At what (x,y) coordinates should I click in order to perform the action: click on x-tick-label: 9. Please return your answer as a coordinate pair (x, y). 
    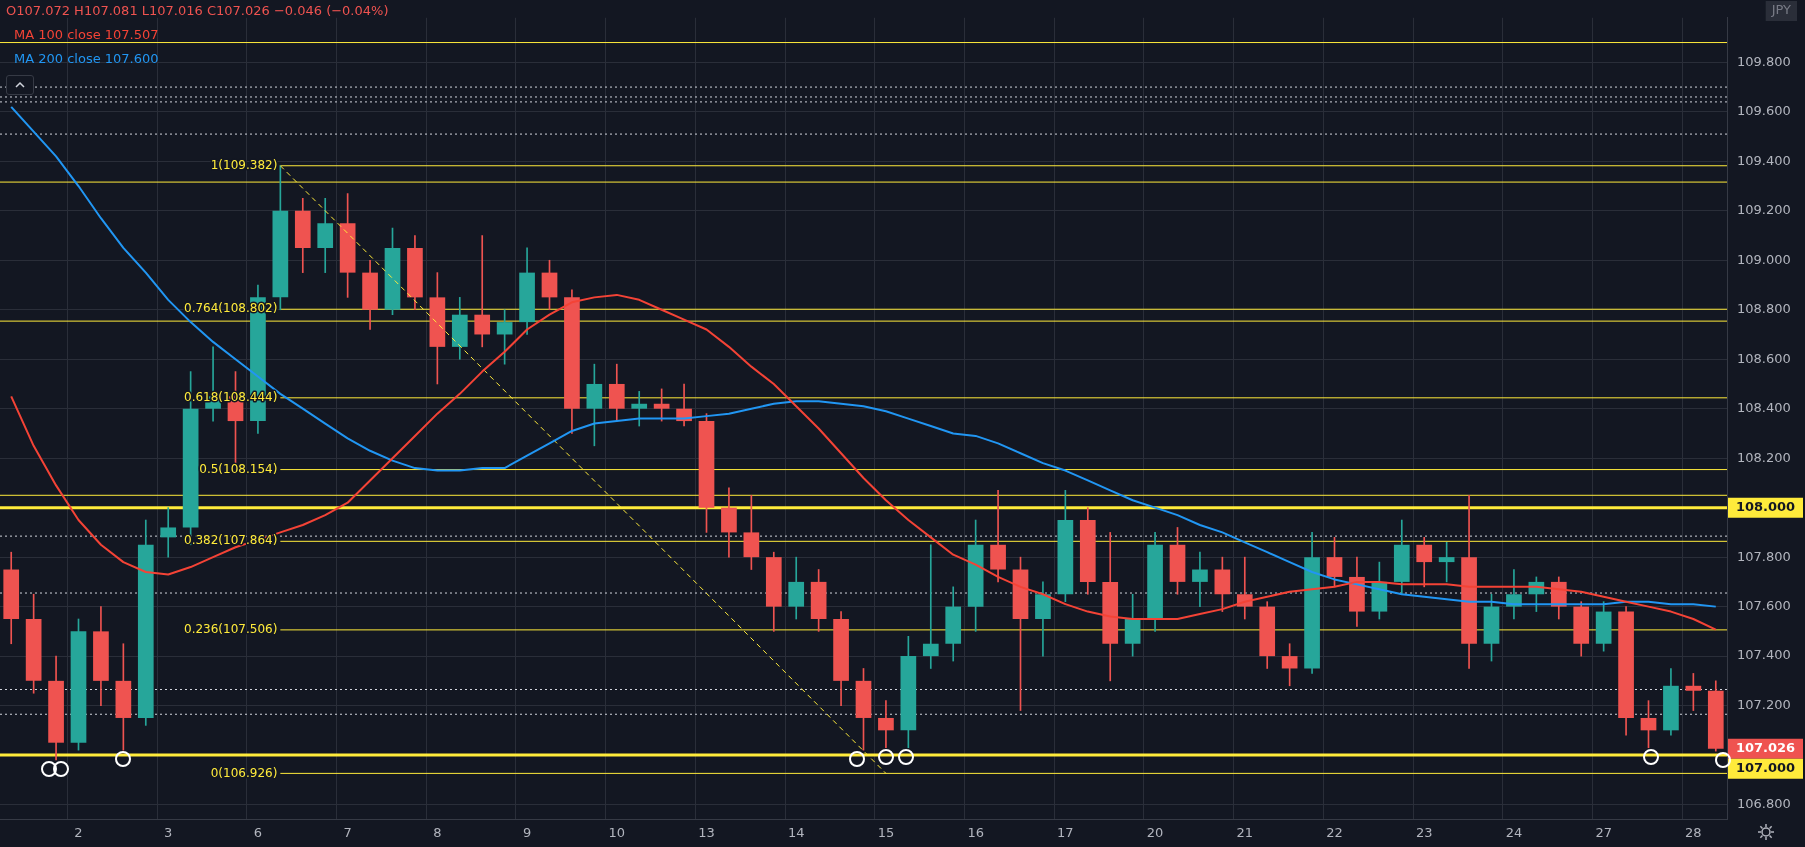
    Looking at the image, I should click on (527, 832).